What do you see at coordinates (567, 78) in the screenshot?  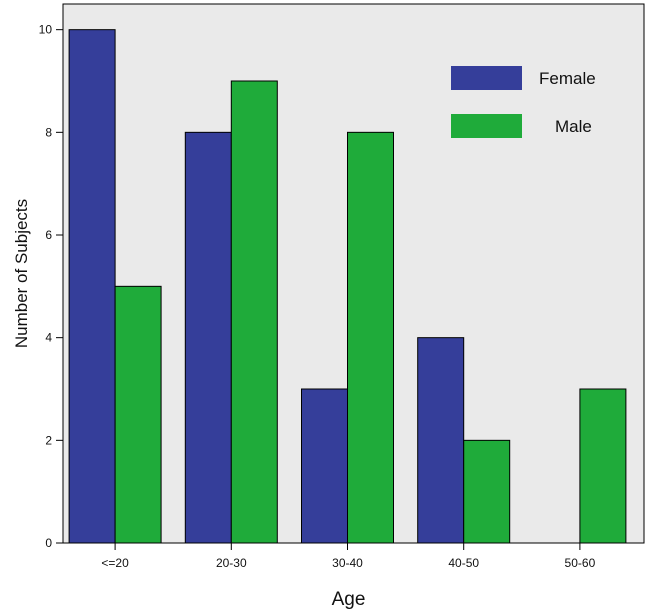 I see `legend-label-female: Female` at bounding box center [567, 78].